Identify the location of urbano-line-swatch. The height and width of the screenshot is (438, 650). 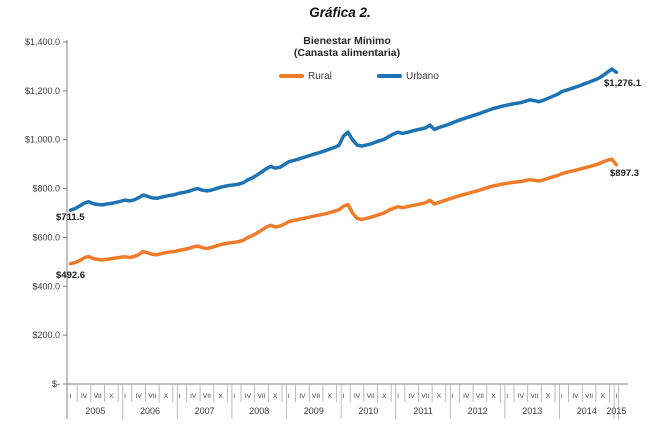
(389, 76).